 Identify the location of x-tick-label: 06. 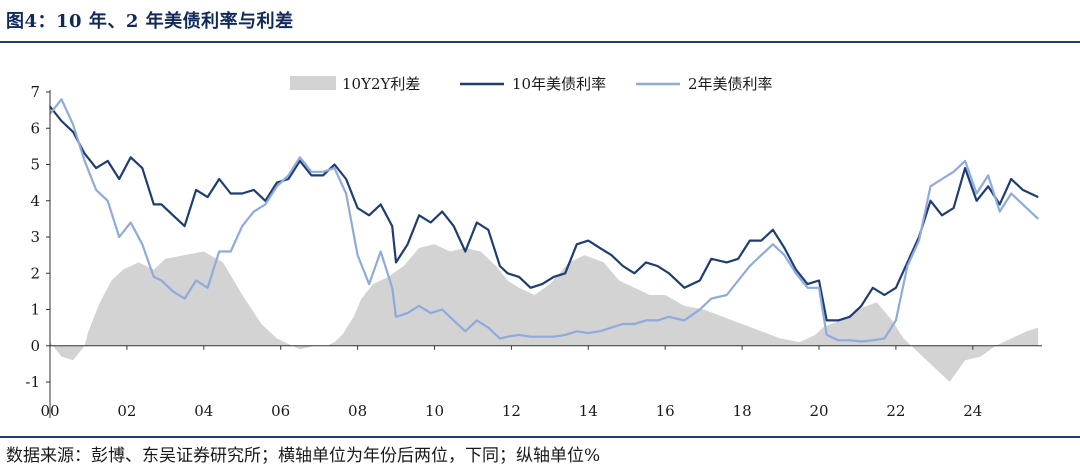
(280, 411).